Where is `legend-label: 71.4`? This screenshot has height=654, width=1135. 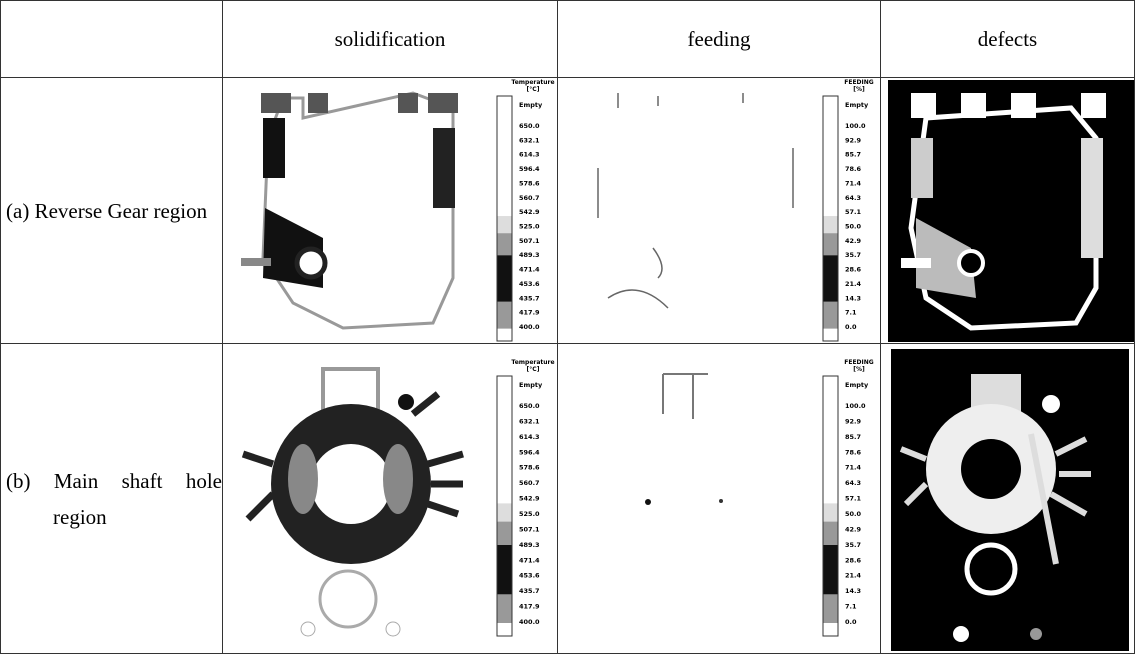
legend-label: 71.4 is located at coordinates (853, 183).